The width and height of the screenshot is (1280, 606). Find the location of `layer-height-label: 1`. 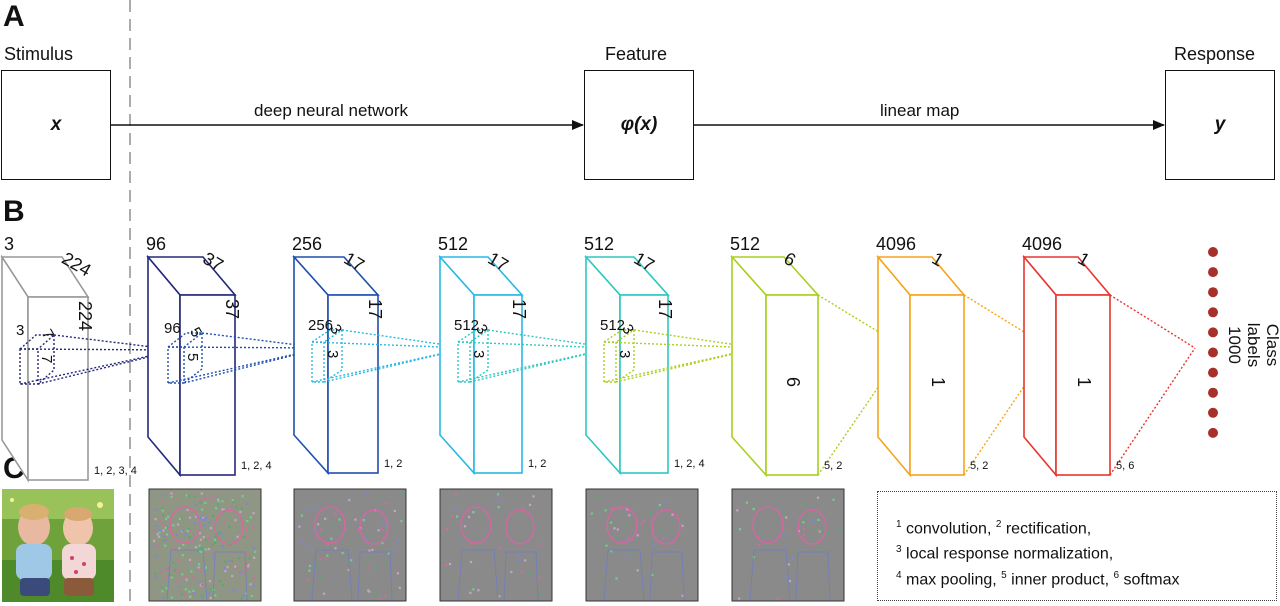

layer-height-label: 1 is located at coordinates (938, 382).